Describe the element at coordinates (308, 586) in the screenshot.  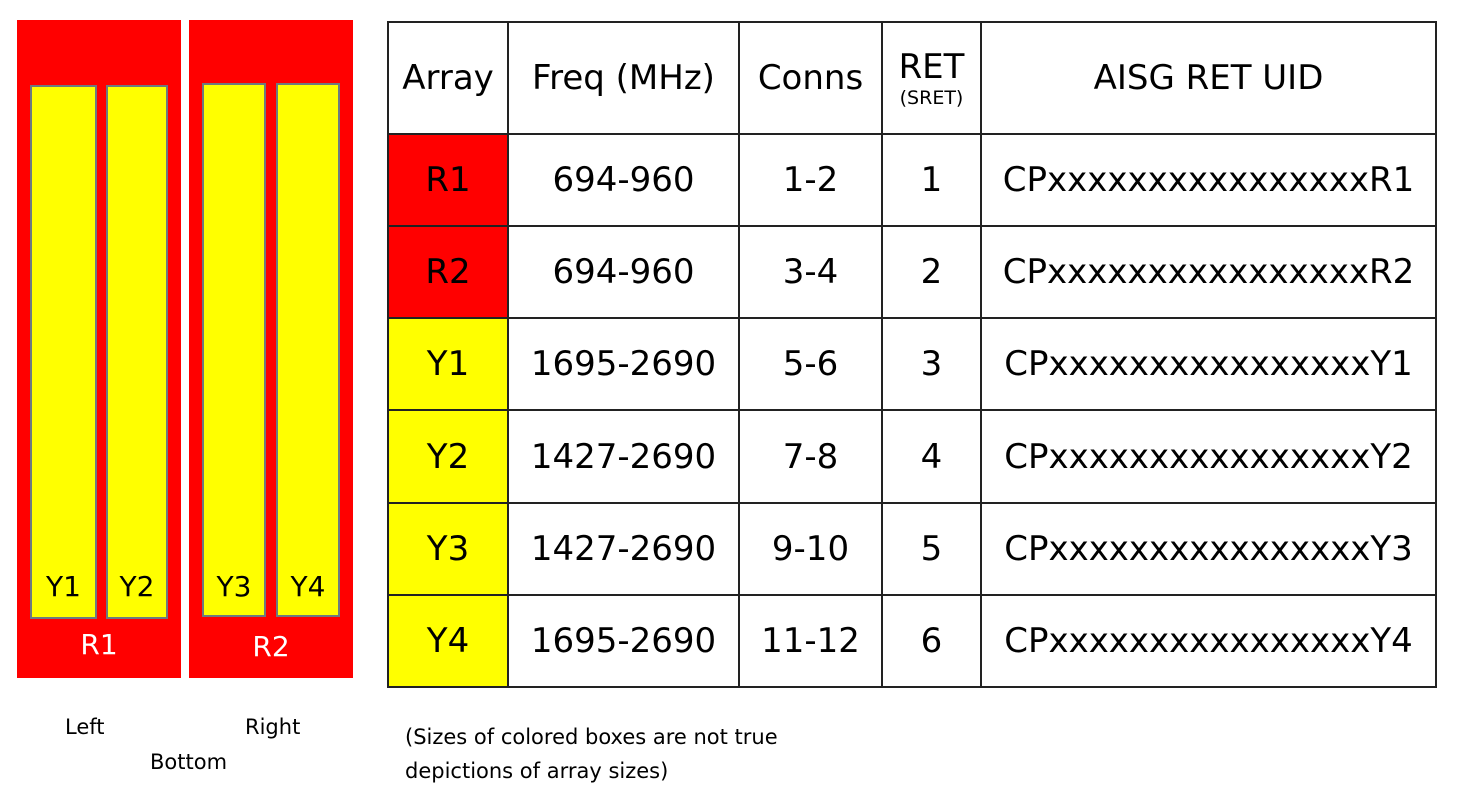
I see `array-y4-label: Y4` at that location.